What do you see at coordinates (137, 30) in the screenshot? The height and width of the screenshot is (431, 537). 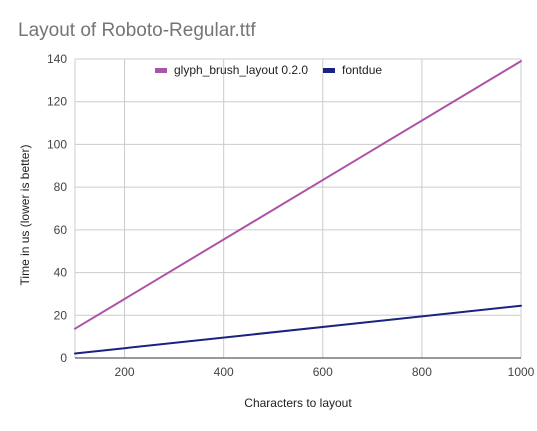 I see `chart-title: Layout of Roboto-Regular.ttf` at bounding box center [137, 30].